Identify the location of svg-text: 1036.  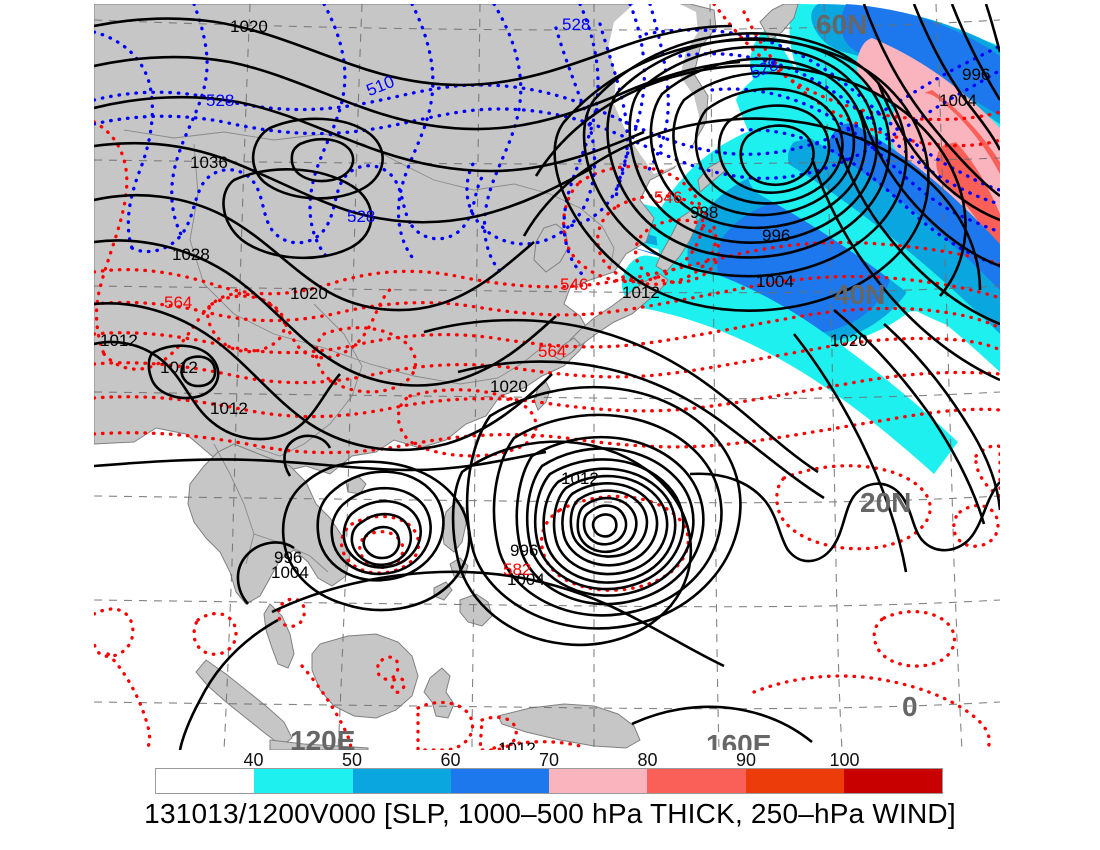
(209, 162).